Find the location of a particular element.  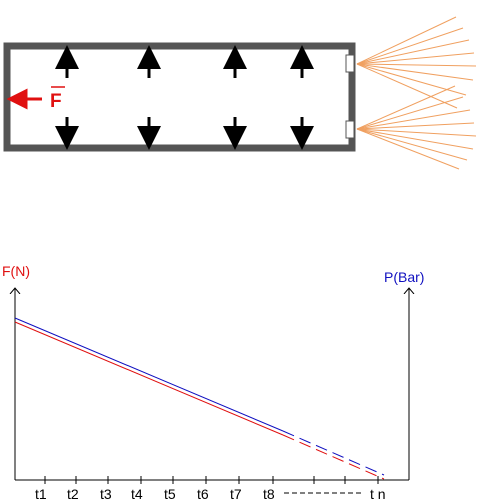

tick-label-t1: t1 is located at coordinates (41, 494).